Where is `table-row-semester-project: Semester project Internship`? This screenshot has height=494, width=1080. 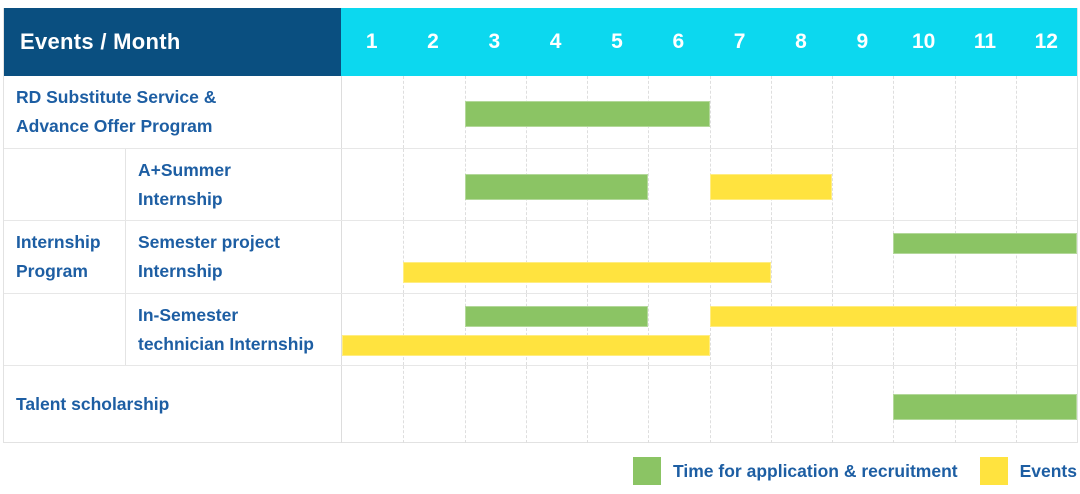
table-row-semester-project: Semester project Internship is located at coordinates (540, 256).